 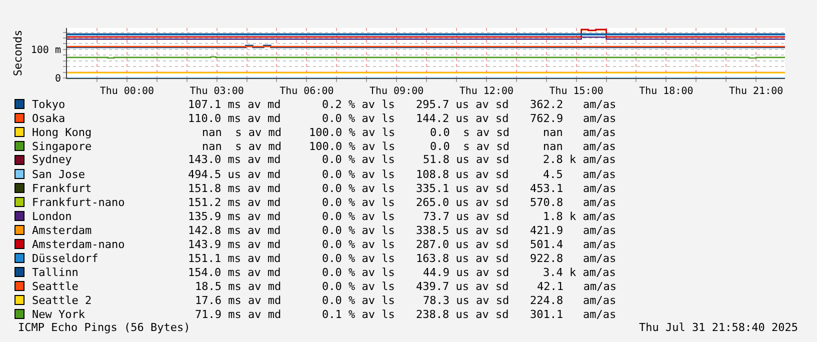 What do you see at coordinates (573, 300) in the screenshot?
I see `text: 224.8 am/as` at bounding box center [573, 300].